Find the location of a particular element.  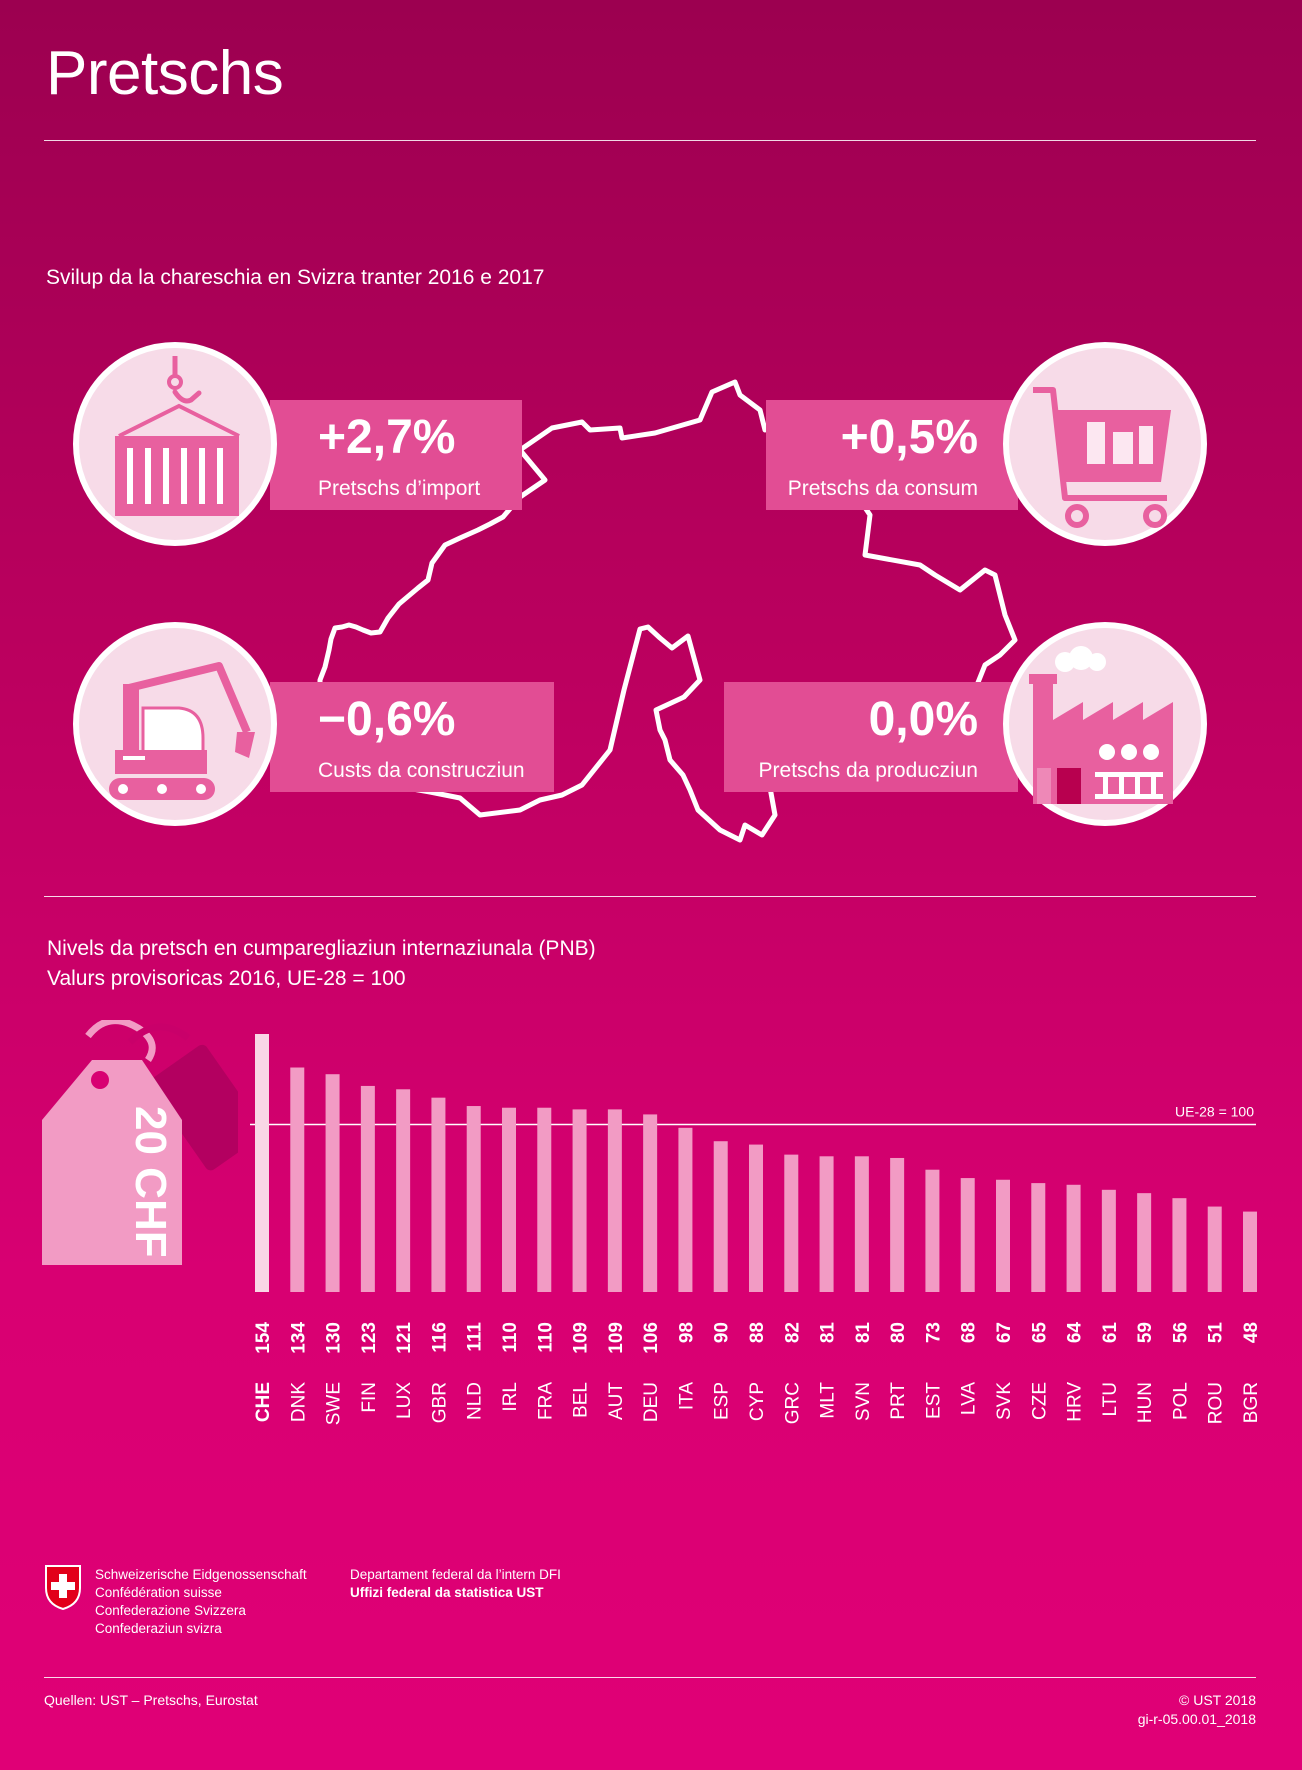

value-label-cyp: 88 is located at coordinates (757, 1332).